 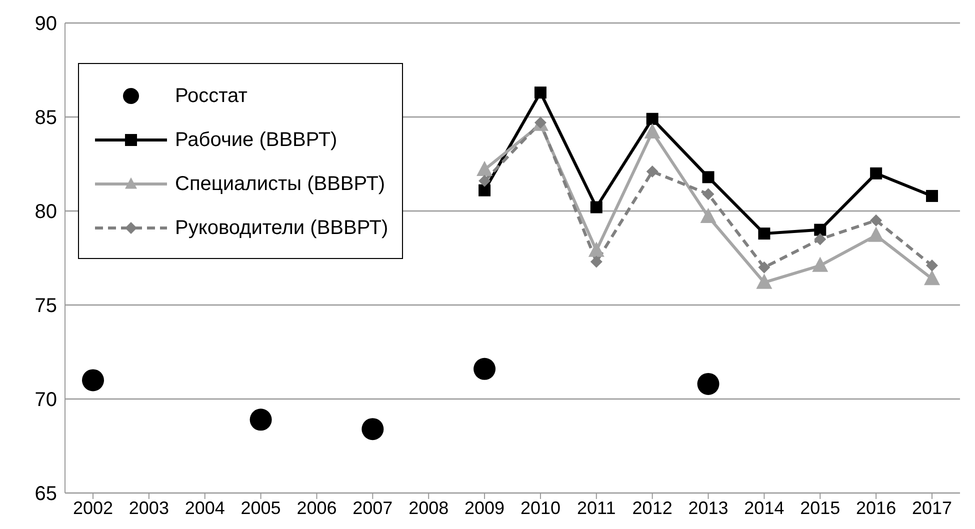 I want to click on x-tick-label: 2009, so click(x=484, y=508).